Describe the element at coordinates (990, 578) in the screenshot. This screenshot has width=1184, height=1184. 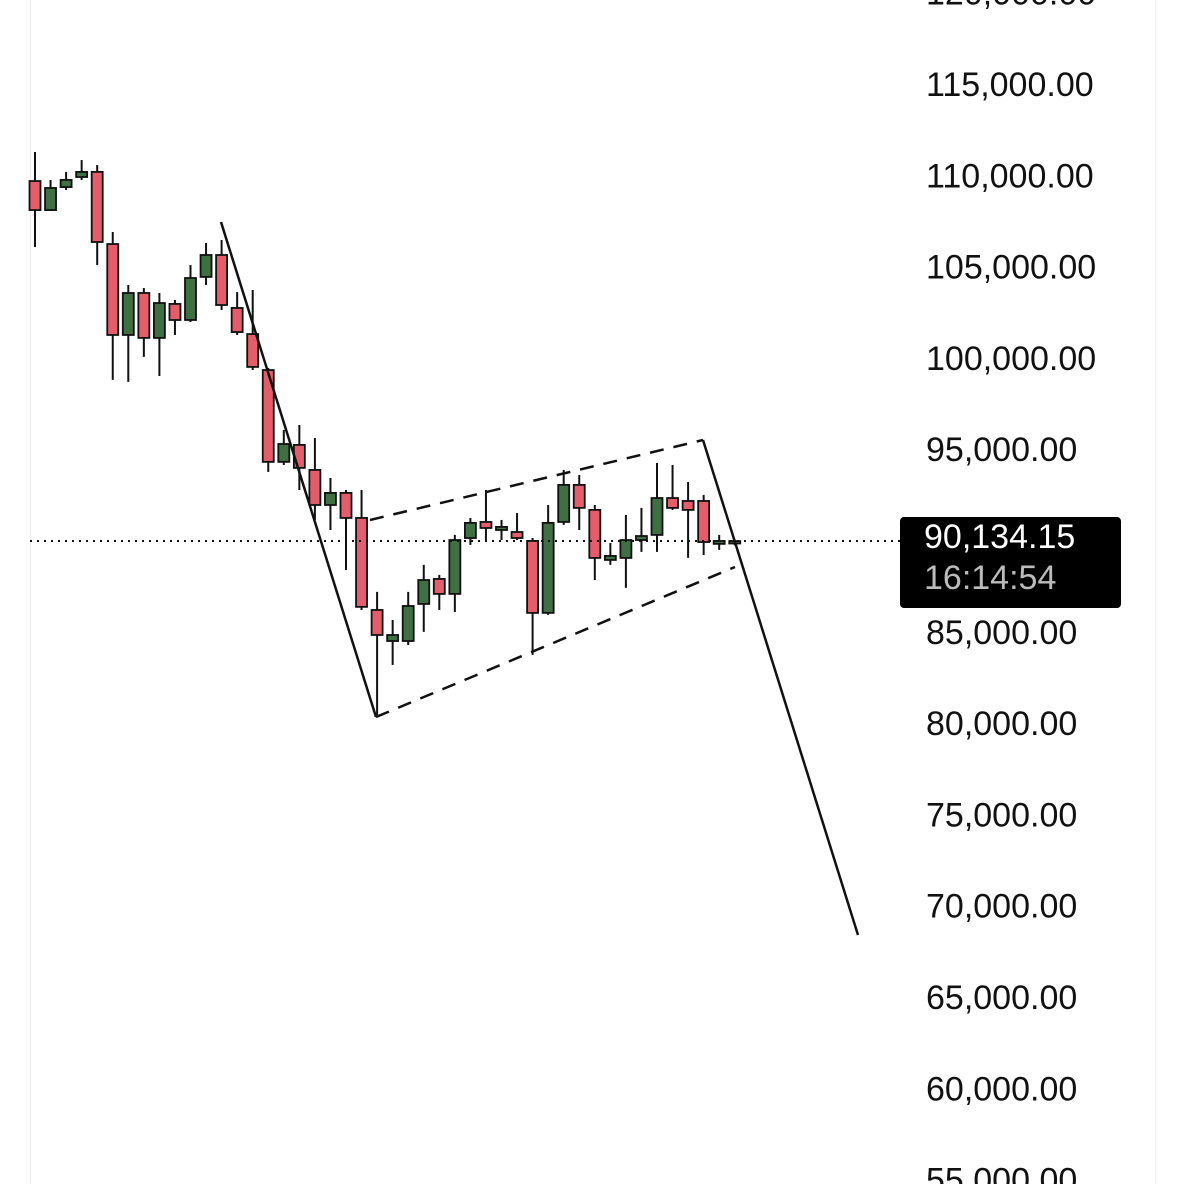
I see `countdown-label: 16:14:54` at that location.